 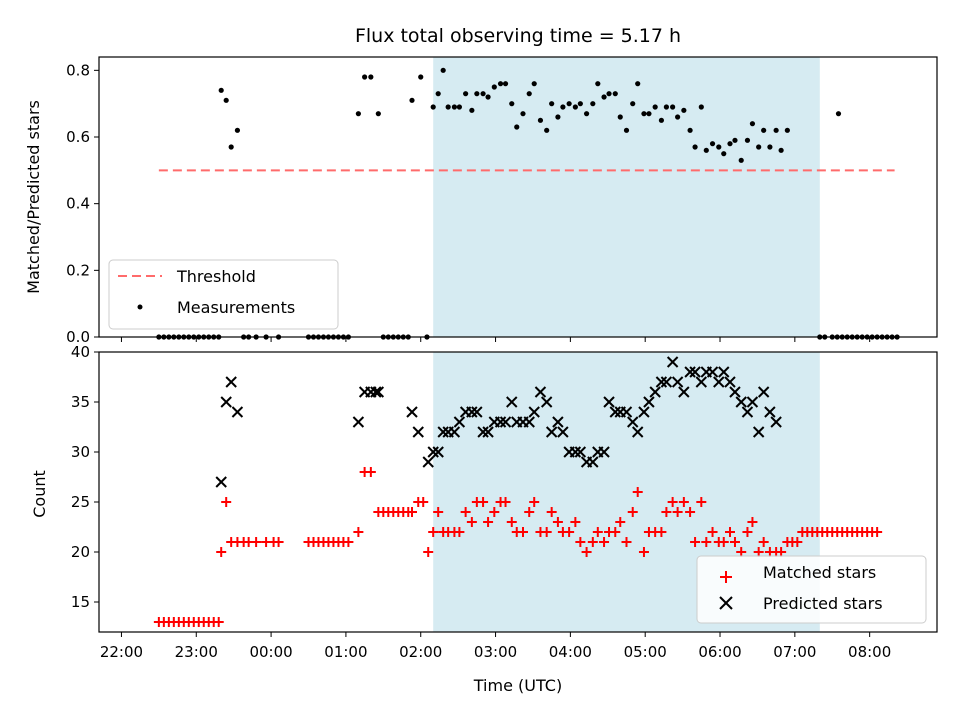 What do you see at coordinates (39, 494) in the screenshot?
I see `count-y-axis-label: Count` at bounding box center [39, 494].